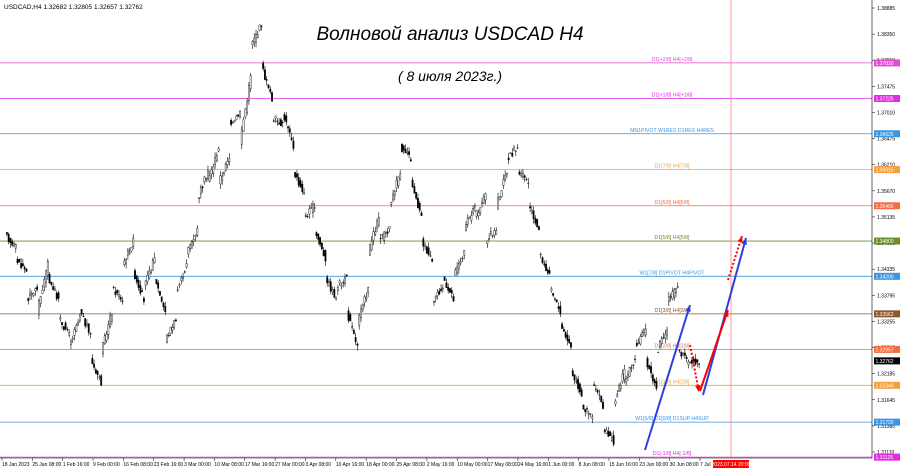 This screenshot has width=900, height=468. I want to click on wave-arrow-1-head, so click(688, 308).